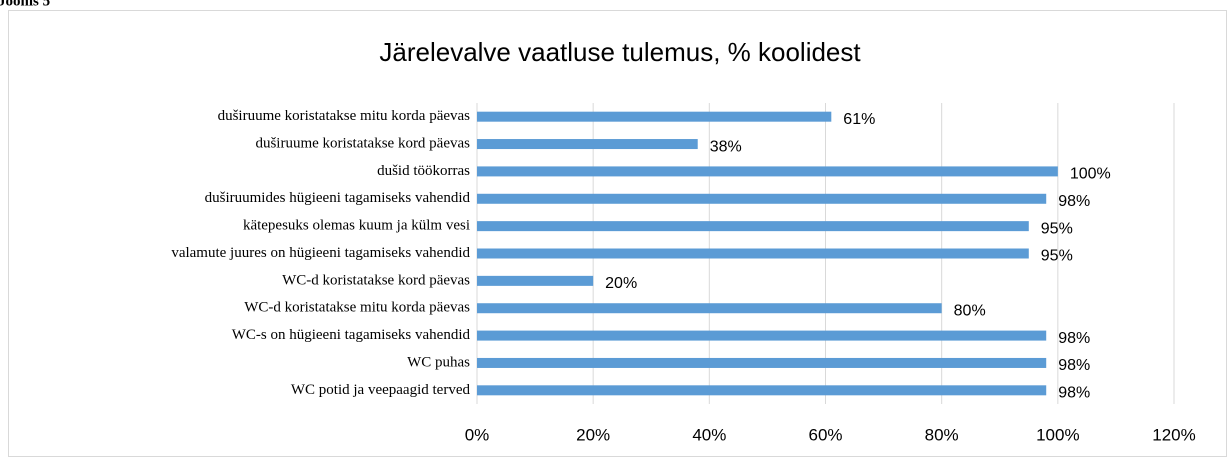 The height and width of the screenshot is (457, 1228). I want to click on caption: Joonis 5, so click(25, 4).